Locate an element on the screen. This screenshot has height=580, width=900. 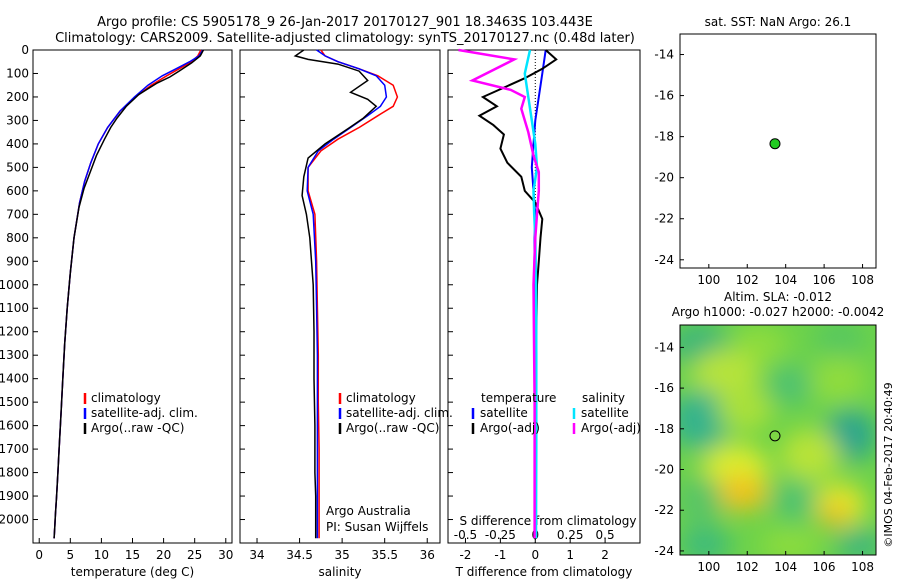
y-tick-label: 100 is located at coordinates (17, 73).